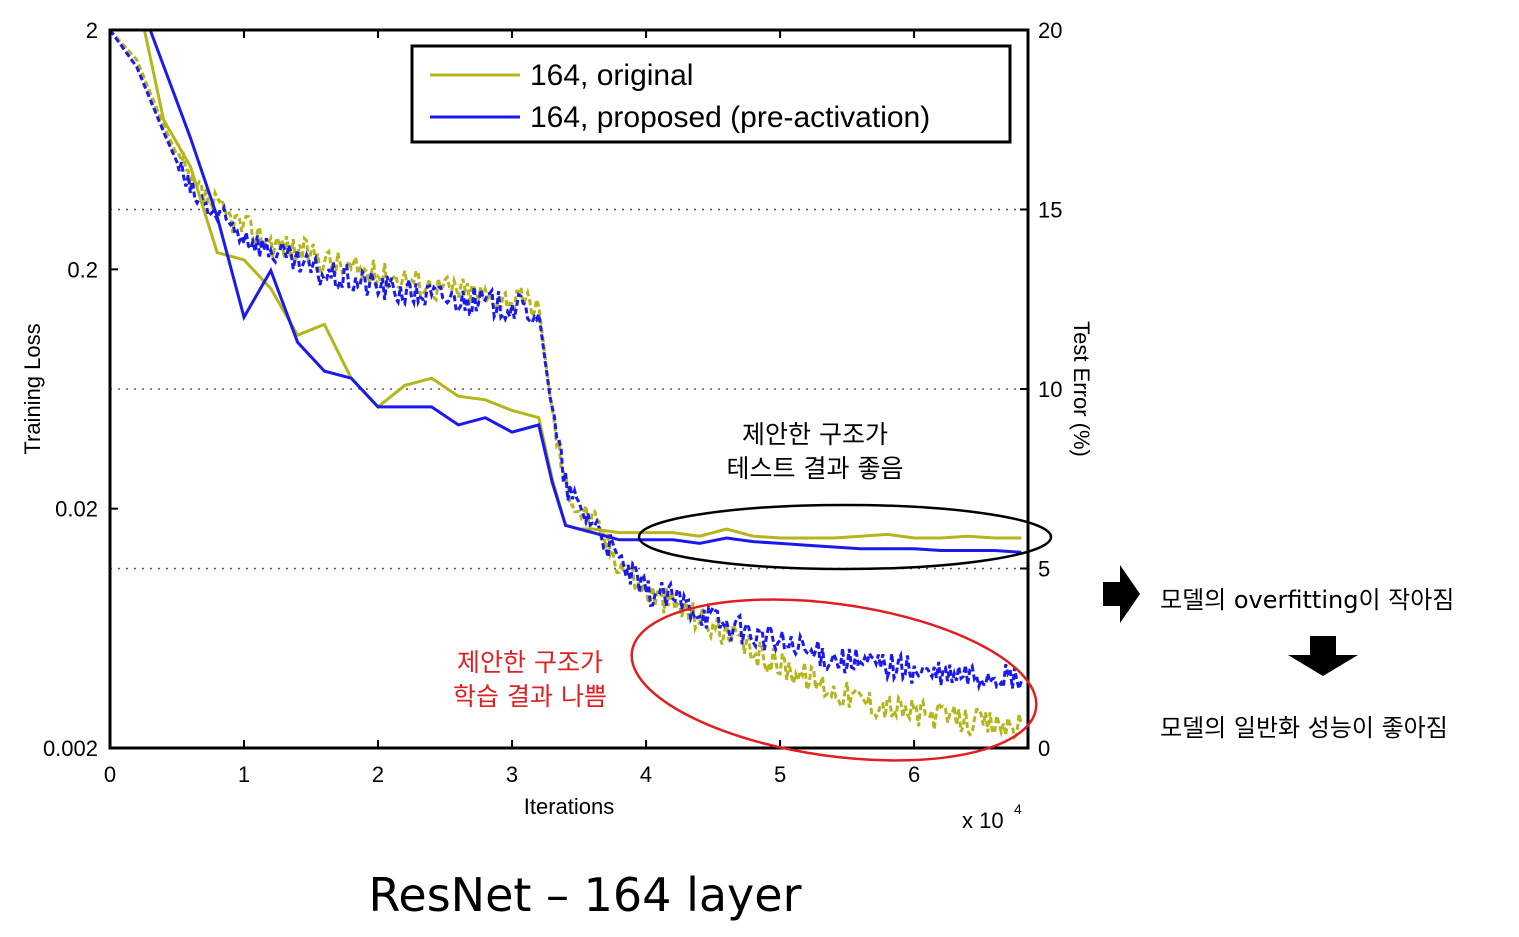  Describe the element at coordinates (1018, 809) in the screenshot. I see `x-axis-multiplier-exponent: 4` at that location.